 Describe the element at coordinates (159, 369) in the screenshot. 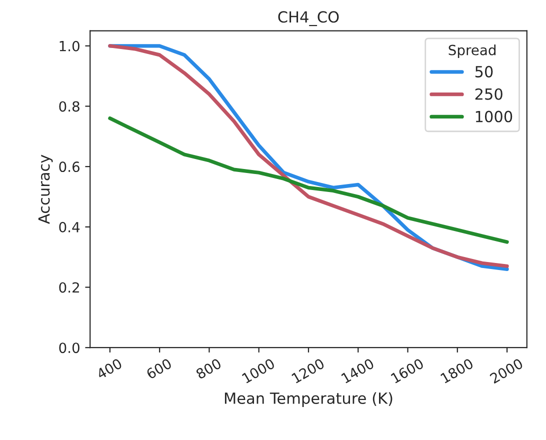

I see `x-tick-label: 600` at that location.